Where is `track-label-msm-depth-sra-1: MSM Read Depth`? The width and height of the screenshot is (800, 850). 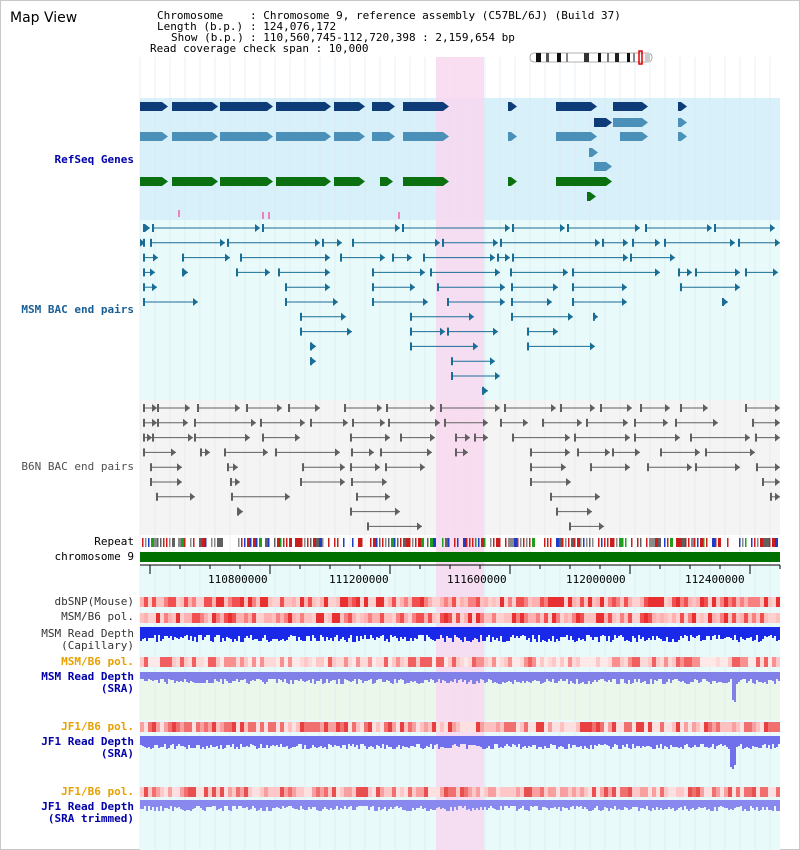 track-label-msm-depth-sra-1: MSM Read Depth is located at coordinates (87, 676).